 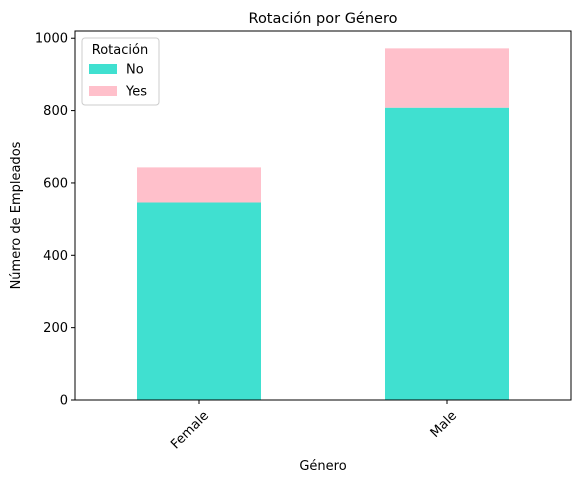 I want to click on y-tick-label: 0, so click(x=64, y=401).